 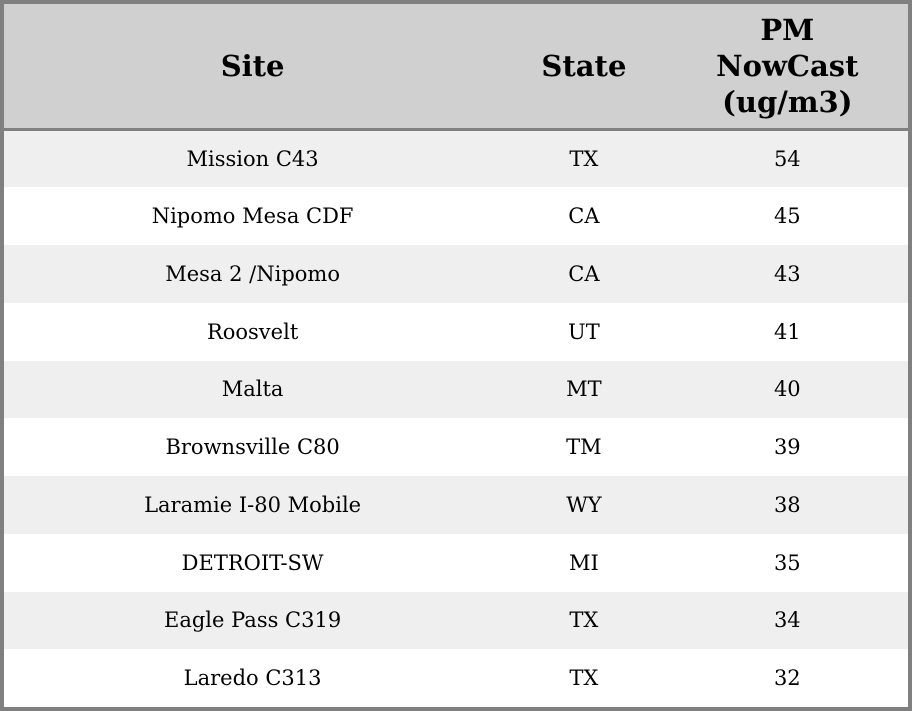 I want to click on pm-nowcast-cell: 40, so click(x=787, y=389).